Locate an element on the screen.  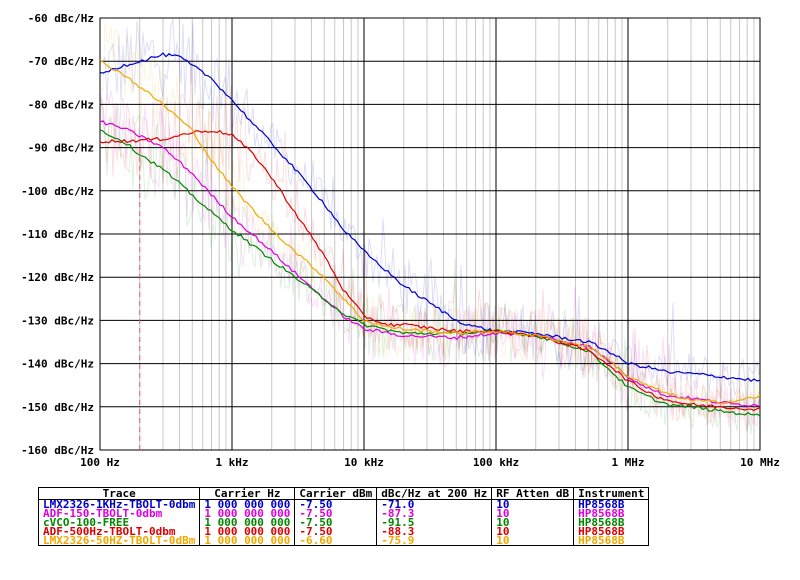
col-dbc-200hz: dBc/Hz at 200 Hz is located at coordinates (434, 493).